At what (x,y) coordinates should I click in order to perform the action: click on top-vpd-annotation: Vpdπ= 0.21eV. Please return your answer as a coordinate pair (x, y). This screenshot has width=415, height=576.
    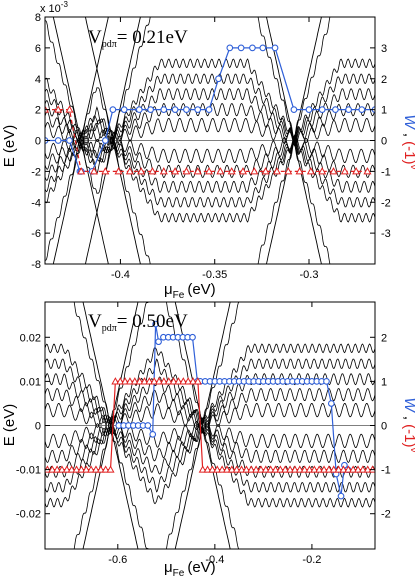
    Looking at the image, I should click on (138, 38).